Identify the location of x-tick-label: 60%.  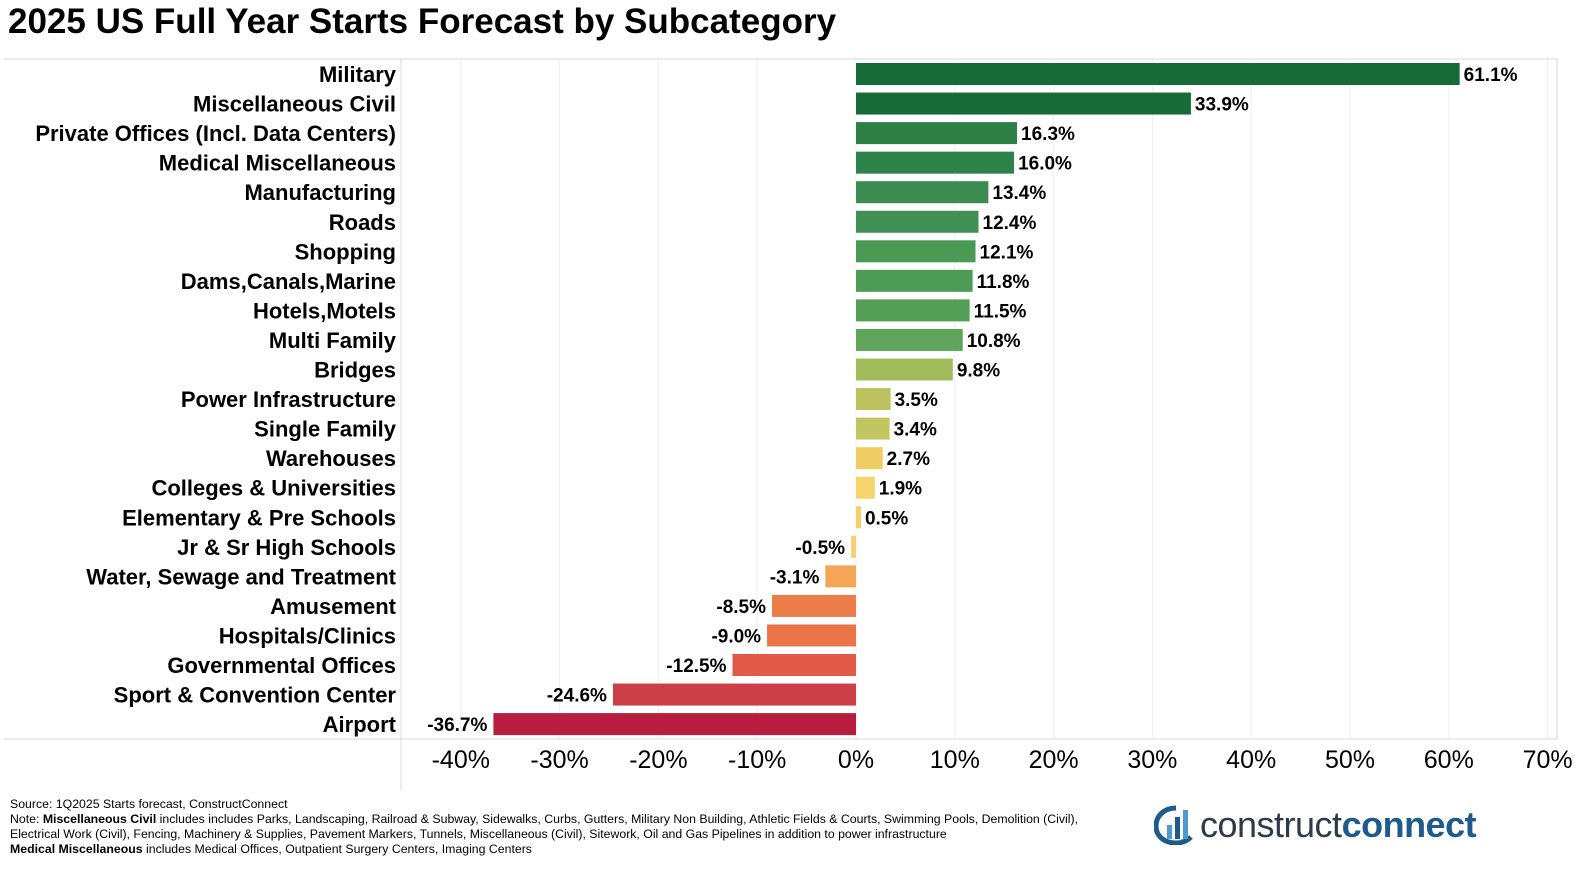
(1449, 760).